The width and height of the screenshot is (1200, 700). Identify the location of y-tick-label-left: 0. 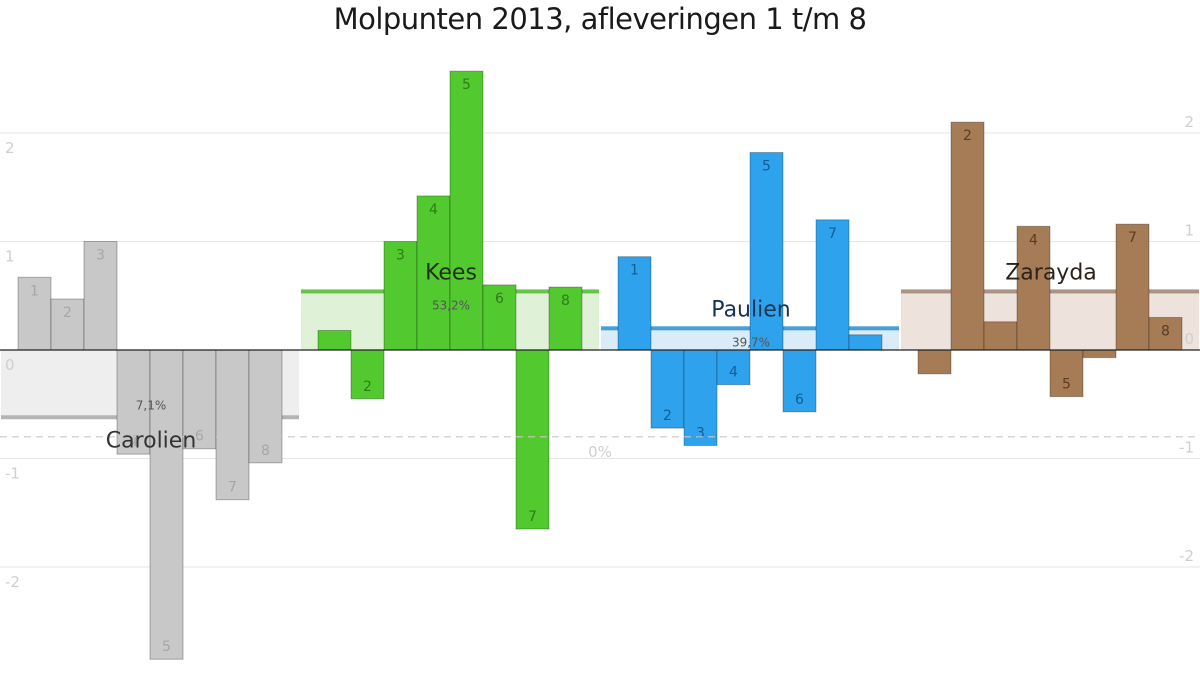
(10, 365).